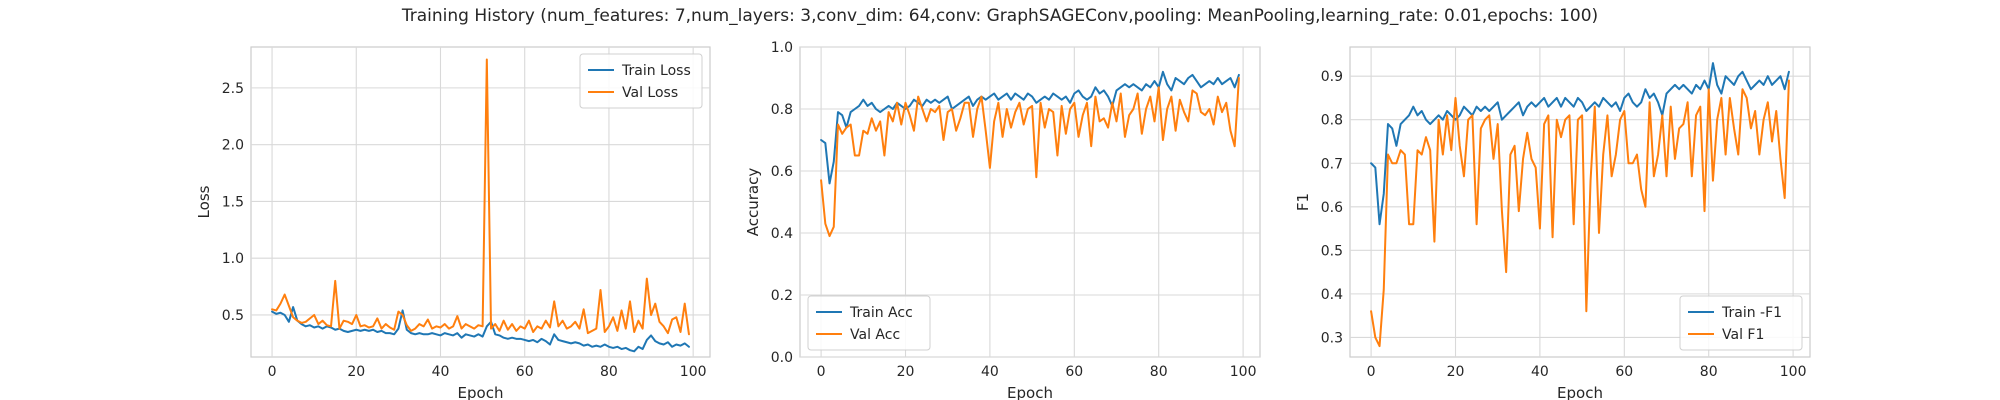  I want to click on legend-label: Train Loss, so click(656, 71).